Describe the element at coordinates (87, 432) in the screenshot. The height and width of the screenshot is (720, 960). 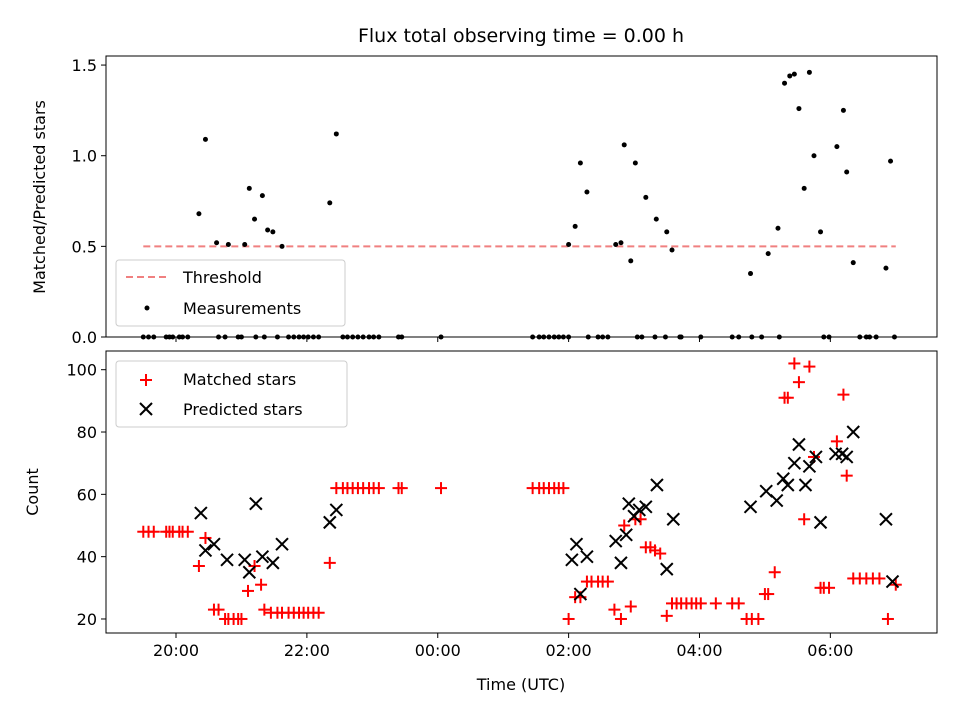
I see `counts-y-tick-label: 80` at that location.